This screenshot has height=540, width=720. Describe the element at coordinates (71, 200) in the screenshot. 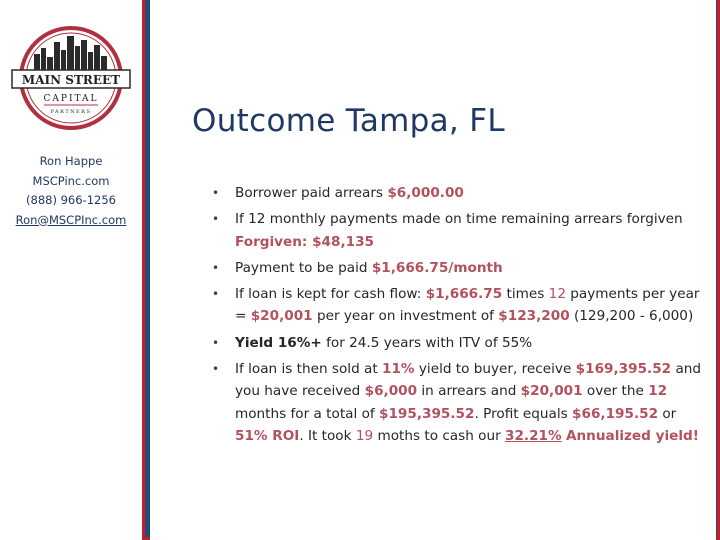

I see `contact-phone: (888) 966-1256` at that location.